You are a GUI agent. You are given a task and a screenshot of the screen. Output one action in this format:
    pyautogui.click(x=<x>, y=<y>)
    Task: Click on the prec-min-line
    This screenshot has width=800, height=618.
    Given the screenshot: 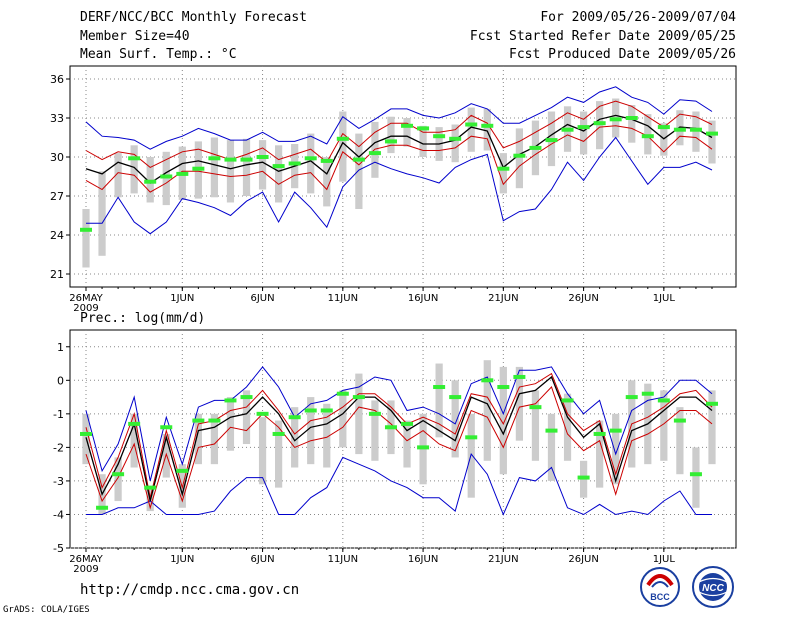 What is the action you would take?
    pyautogui.click(x=399, y=484)
    